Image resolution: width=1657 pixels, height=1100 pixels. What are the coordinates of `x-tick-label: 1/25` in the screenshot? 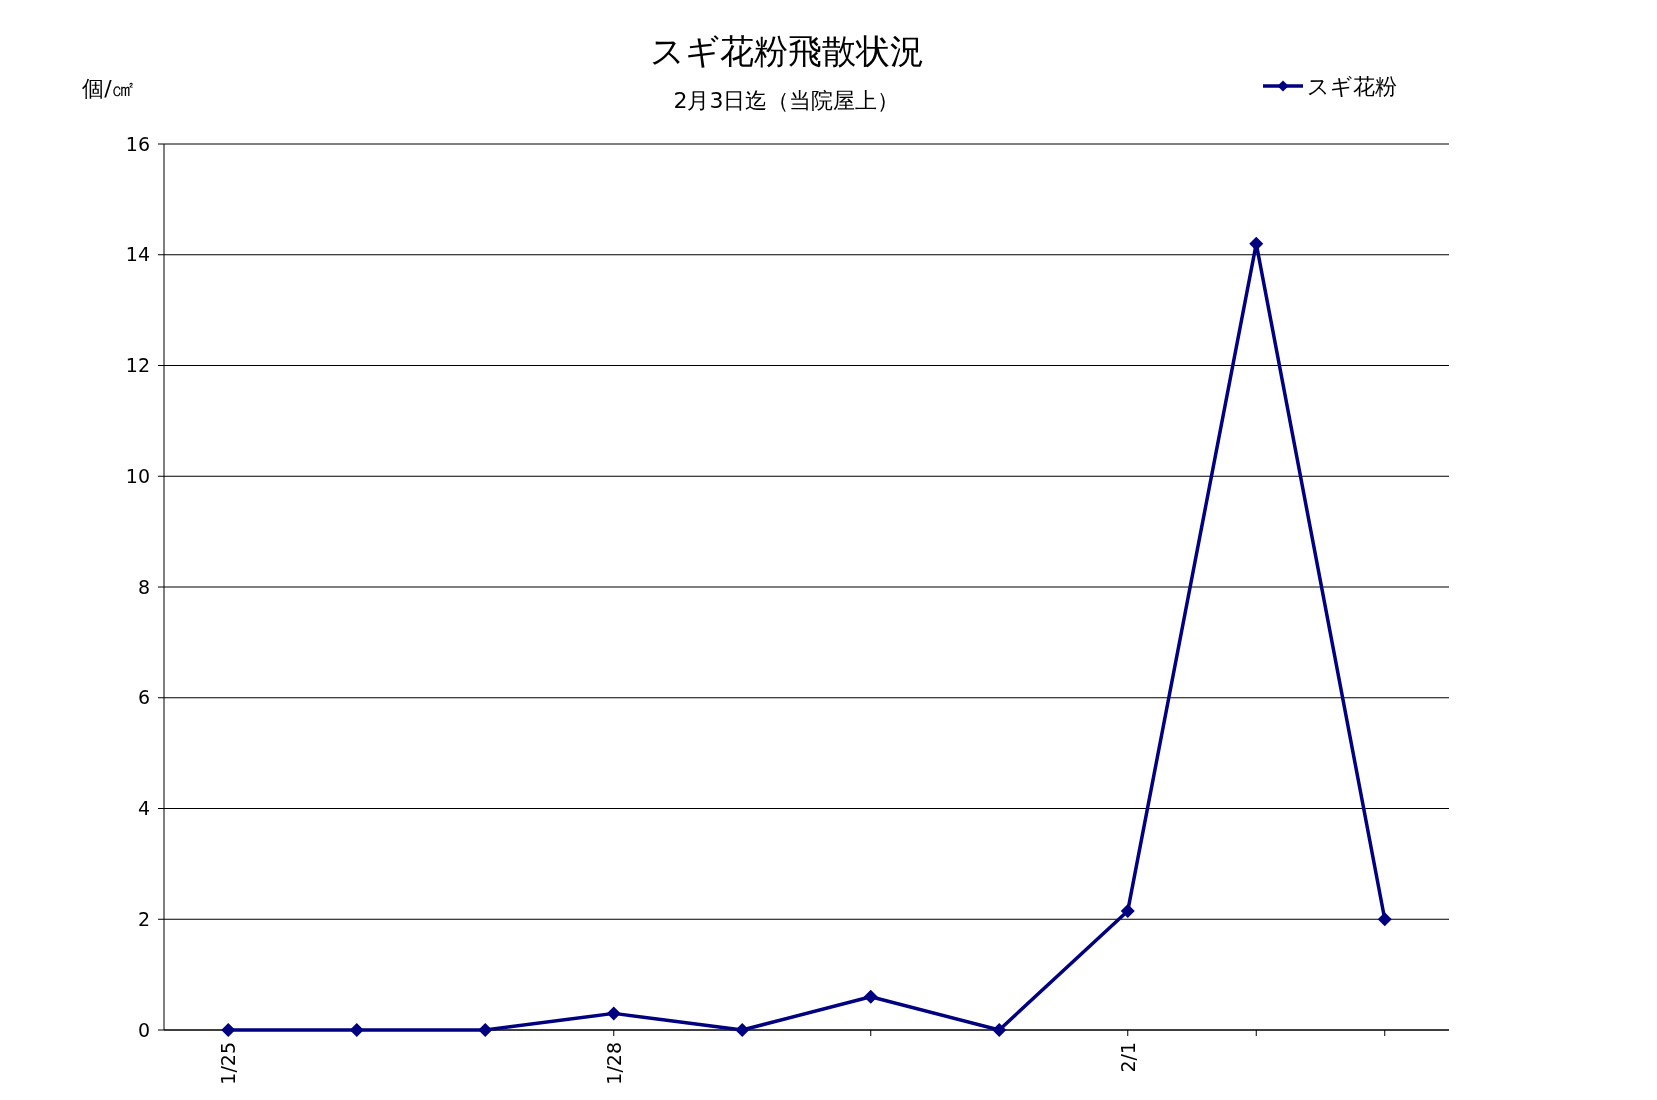 It's located at (228, 1063).